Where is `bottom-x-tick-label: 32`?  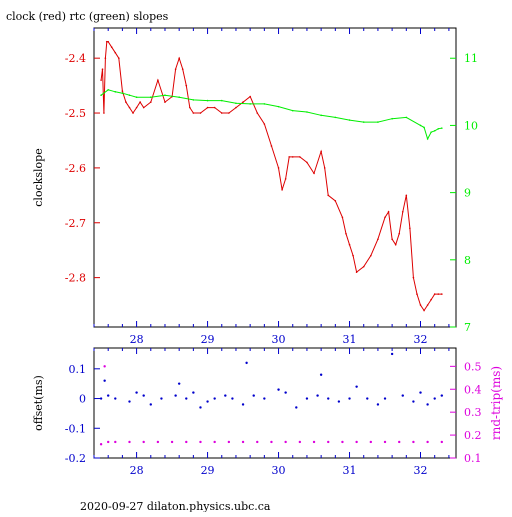 bottom-x-tick-label: 32 is located at coordinates (421, 470).